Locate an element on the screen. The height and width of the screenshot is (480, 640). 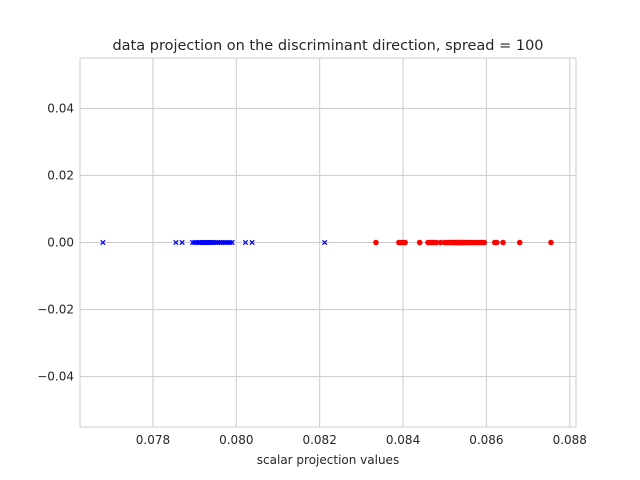
y-tick-label: −0.04 is located at coordinates (55, 377).